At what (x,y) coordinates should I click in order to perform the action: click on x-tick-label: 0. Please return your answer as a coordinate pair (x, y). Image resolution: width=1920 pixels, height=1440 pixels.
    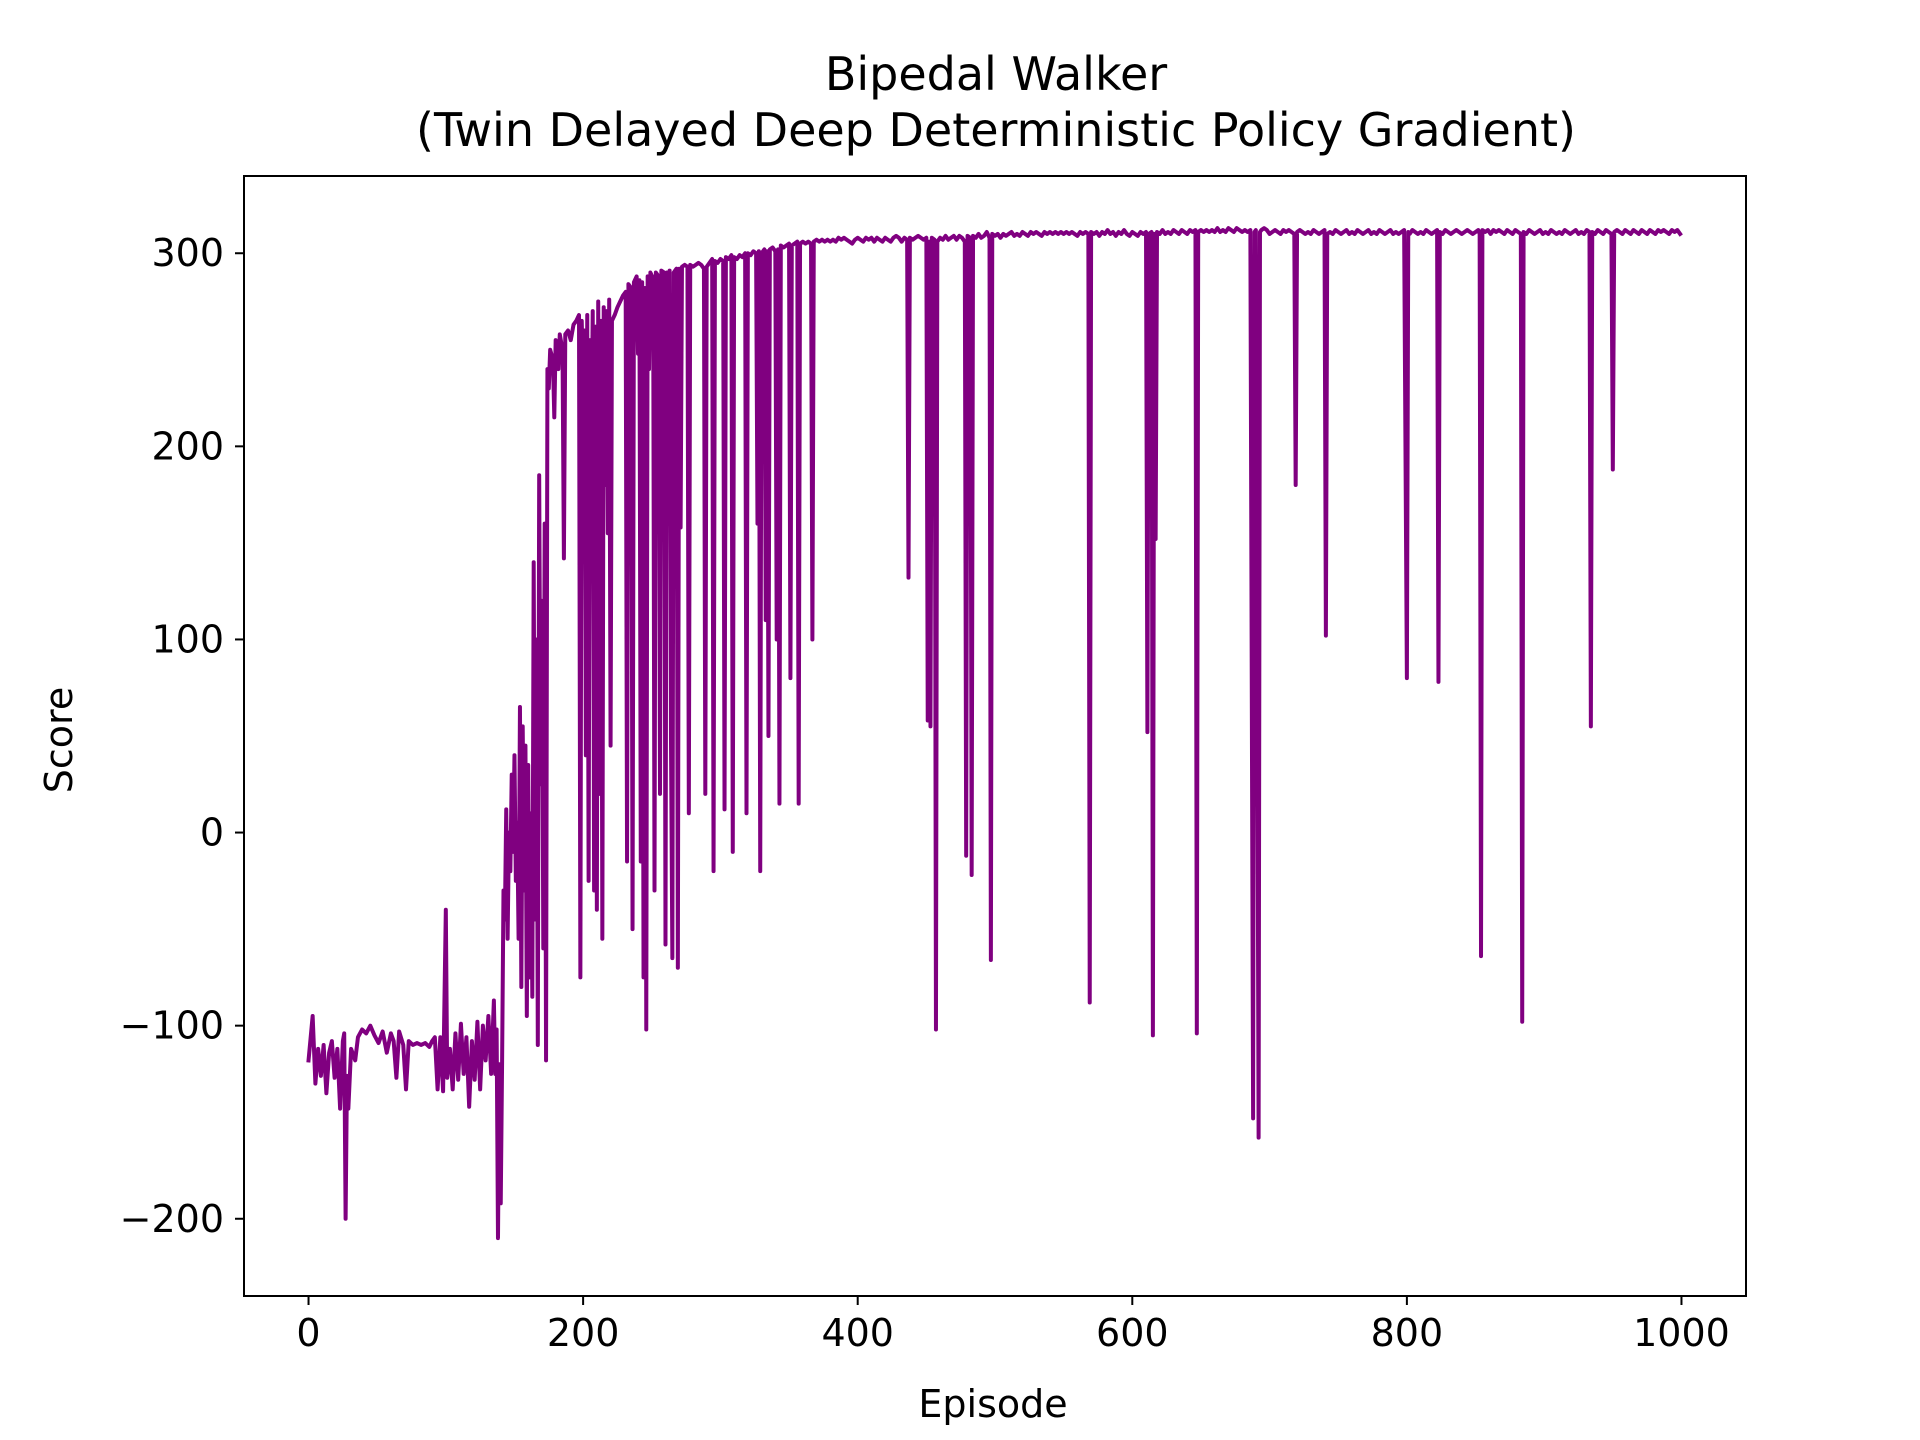
    Looking at the image, I should click on (308, 1333).